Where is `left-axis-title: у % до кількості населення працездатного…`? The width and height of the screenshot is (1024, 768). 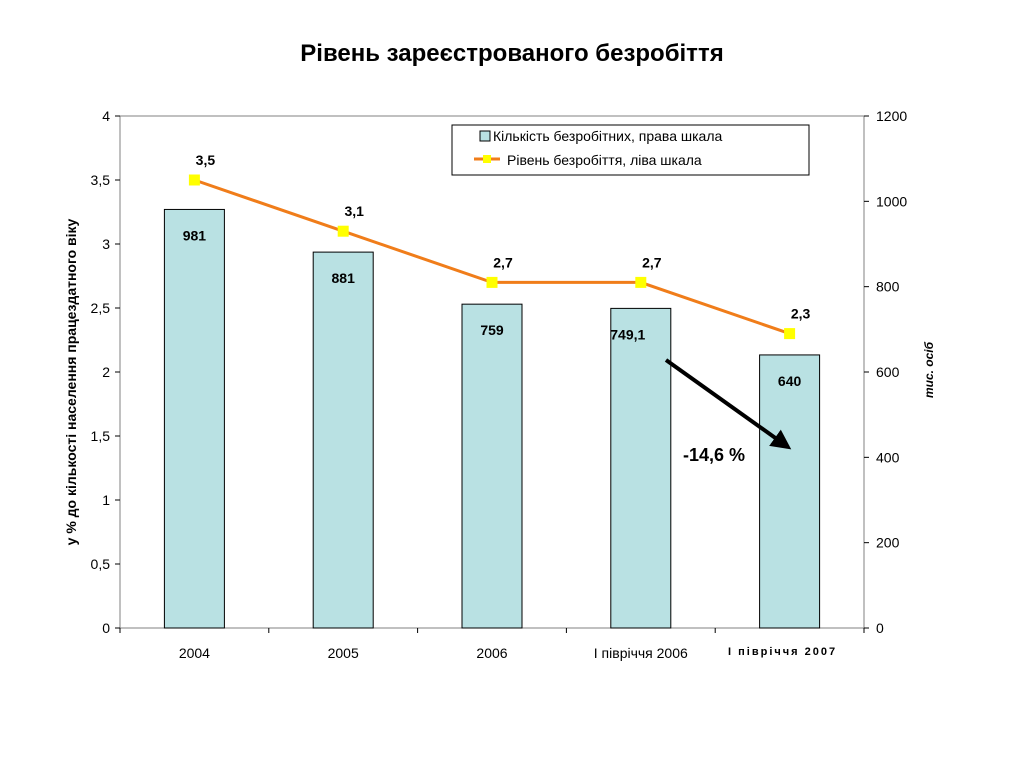
left-axis-title: у % до кількості населення працездатного… is located at coordinates (71, 381).